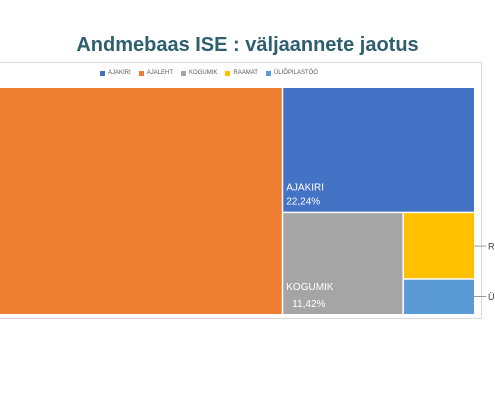 This screenshot has height=400, width=495. Describe the element at coordinates (247, 45) in the screenshot. I see `chart-title: Andmebaas ISE : väljaannete jaotus` at that location.